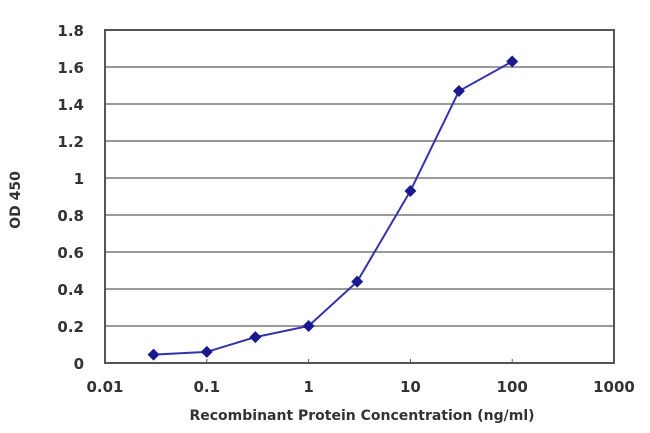  What do you see at coordinates (70, 142) in the screenshot?
I see `y-tick-label: 1.2` at bounding box center [70, 142].